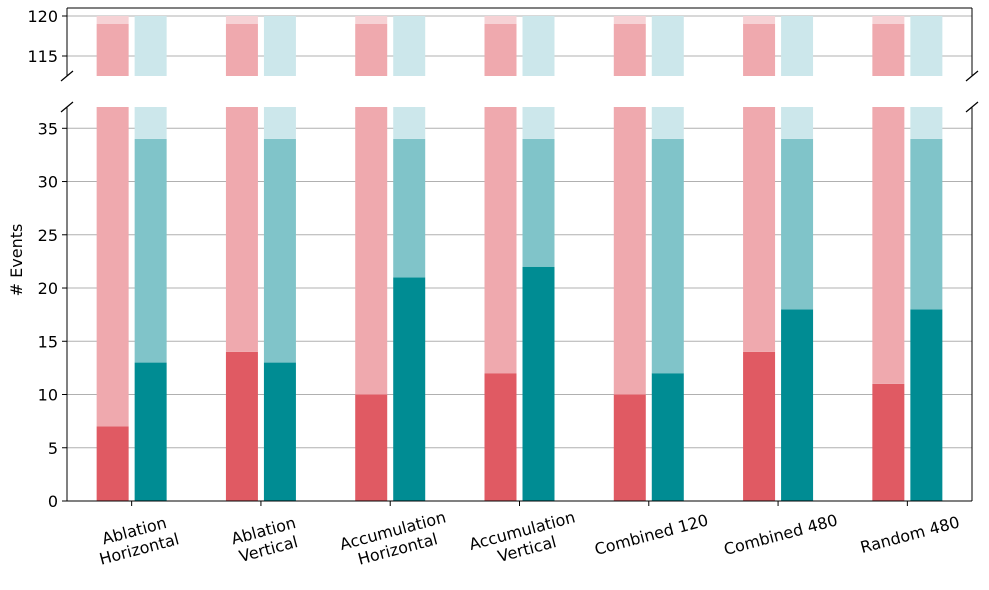 The width and height of the screenshot is (989, 590). Describe the element at coordinates (524, 539) in the screenshot. I see `x-tick-label: AccumulationVertical` at that location.